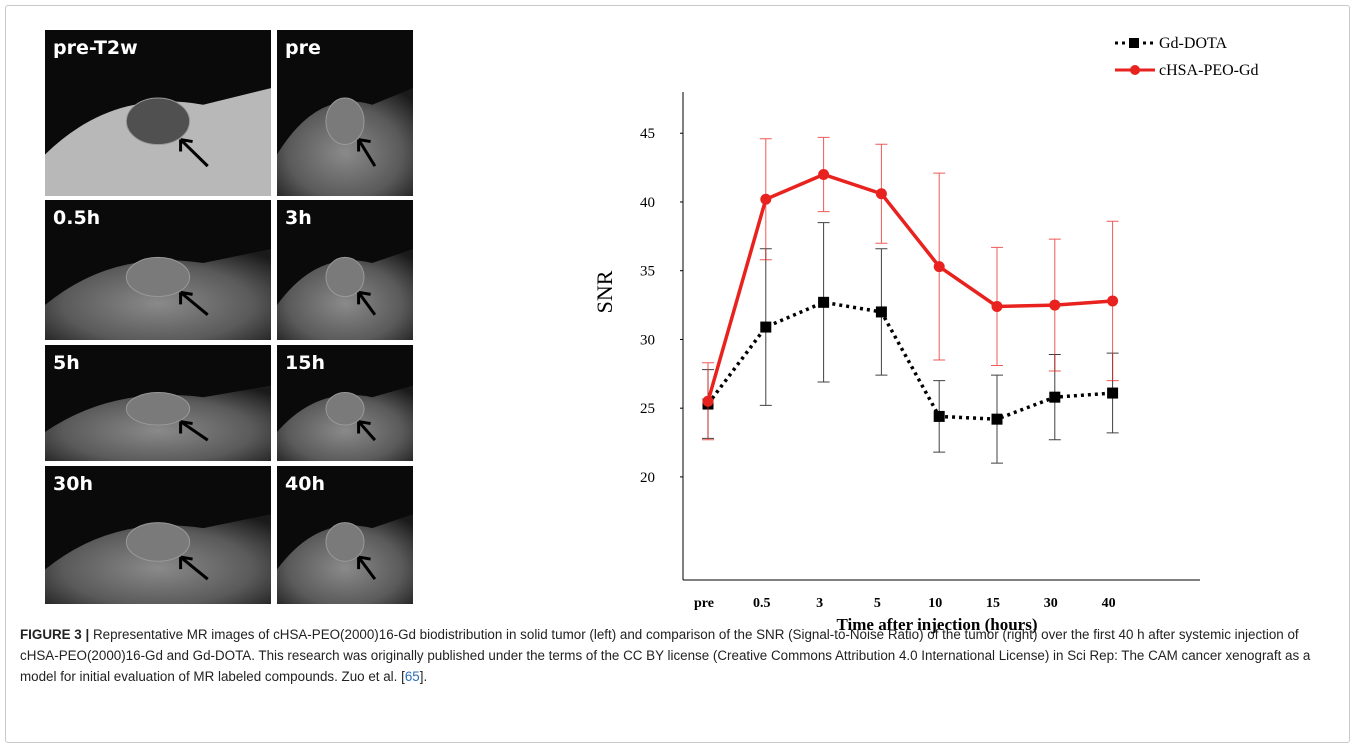 The image size is (1357, 752). I want to click on y-tick-label: 25, so click(647, 409).